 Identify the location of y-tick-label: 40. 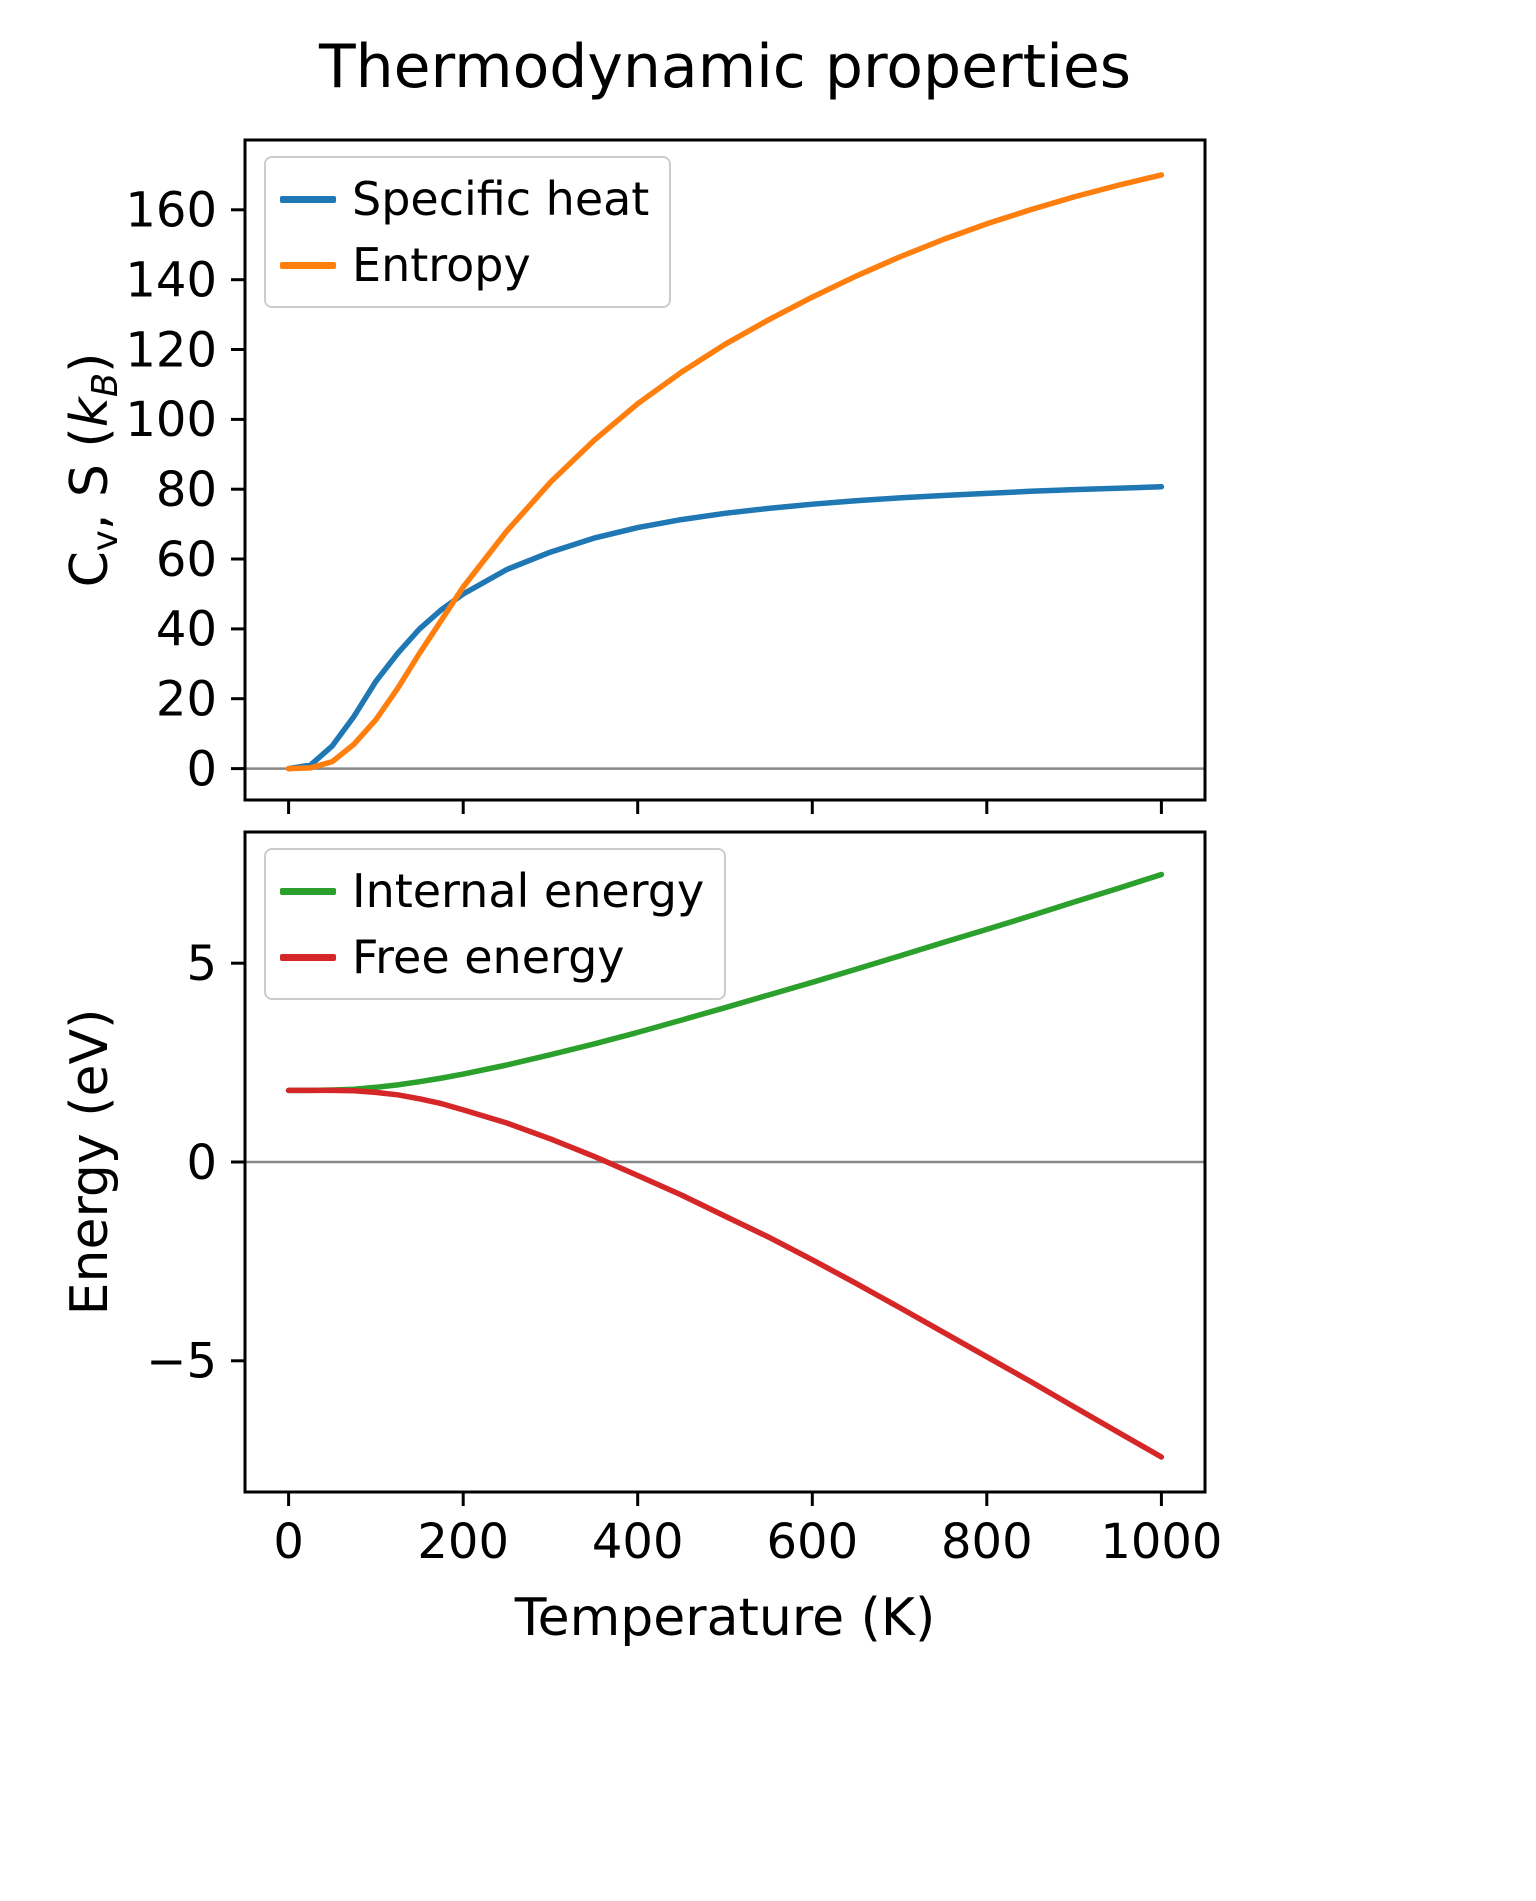
(186, 630).